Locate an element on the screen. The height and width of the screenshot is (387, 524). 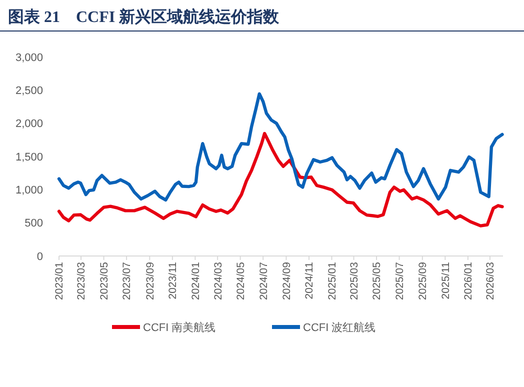
y-tick-label: 2,000 is located at coordinates (29, 124).